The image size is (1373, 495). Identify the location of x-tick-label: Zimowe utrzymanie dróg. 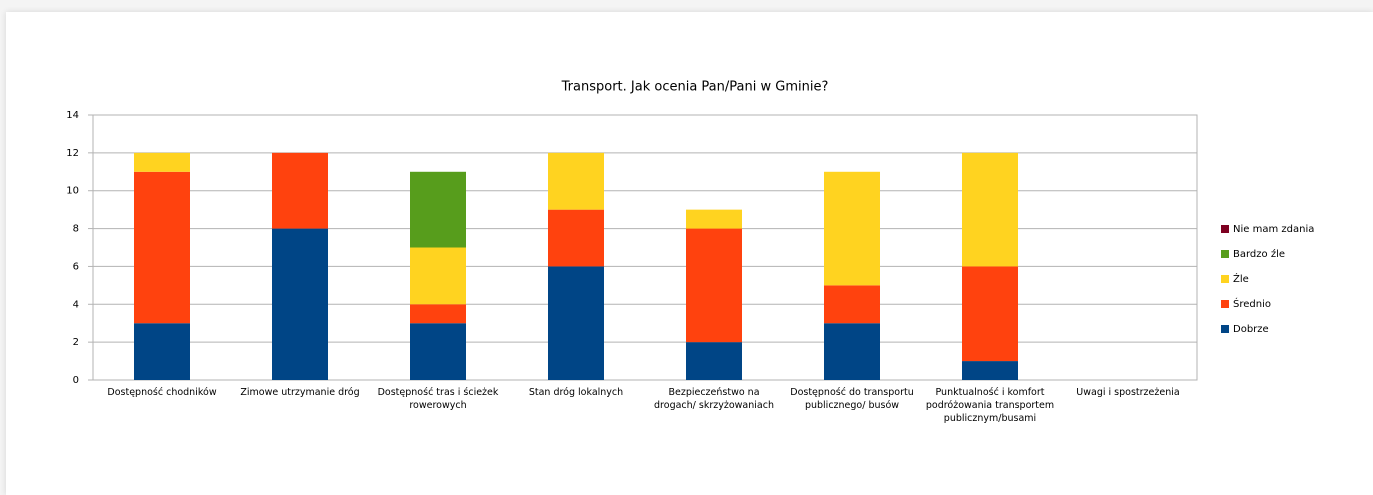
(300, 392).